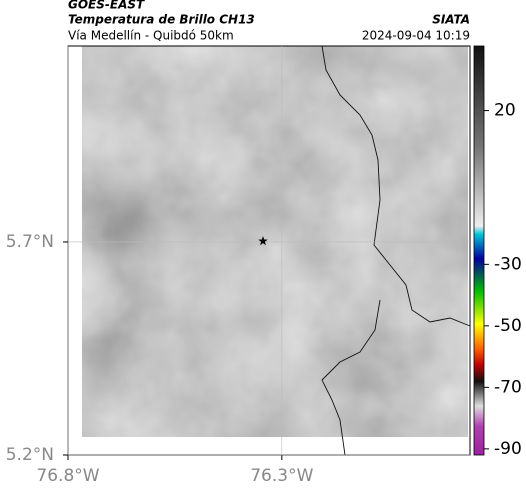  Describe the element at coordinates (161, 20) in the screenshot. I see `title: Temperatura de Brillo CH13` at that location.